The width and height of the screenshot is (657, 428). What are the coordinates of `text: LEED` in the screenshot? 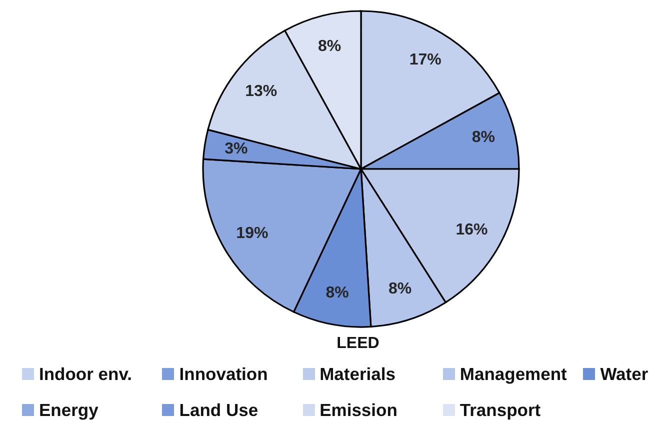 It's located at (358, 344).